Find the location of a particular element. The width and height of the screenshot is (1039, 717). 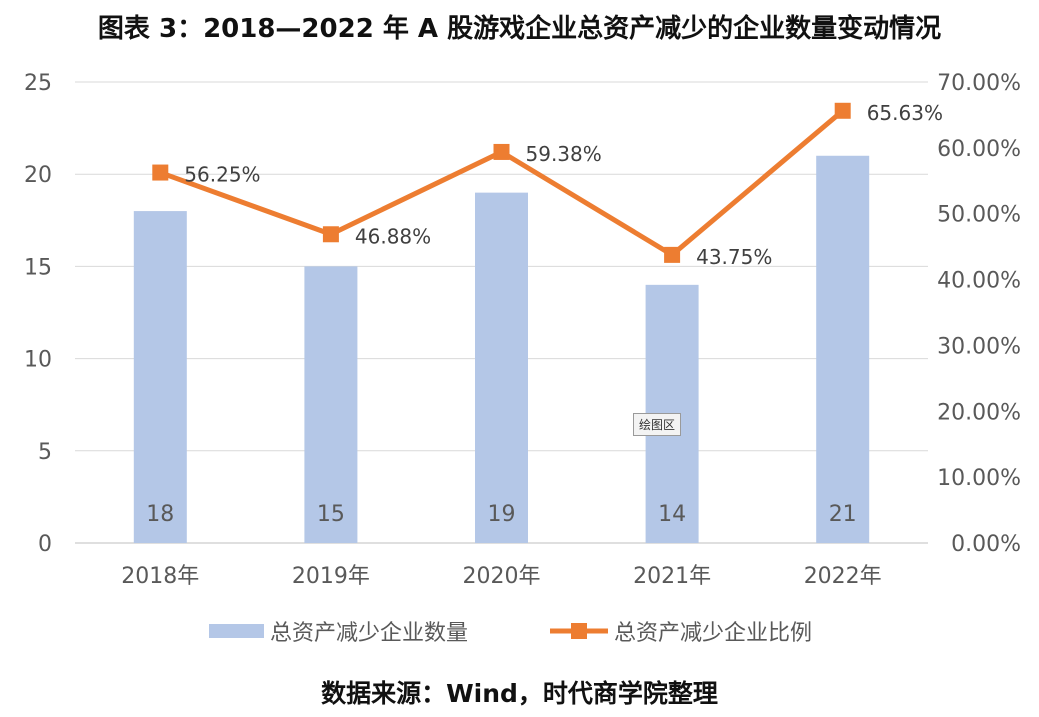

line-data-label: 46.88% is located at coordinates (393, 236).